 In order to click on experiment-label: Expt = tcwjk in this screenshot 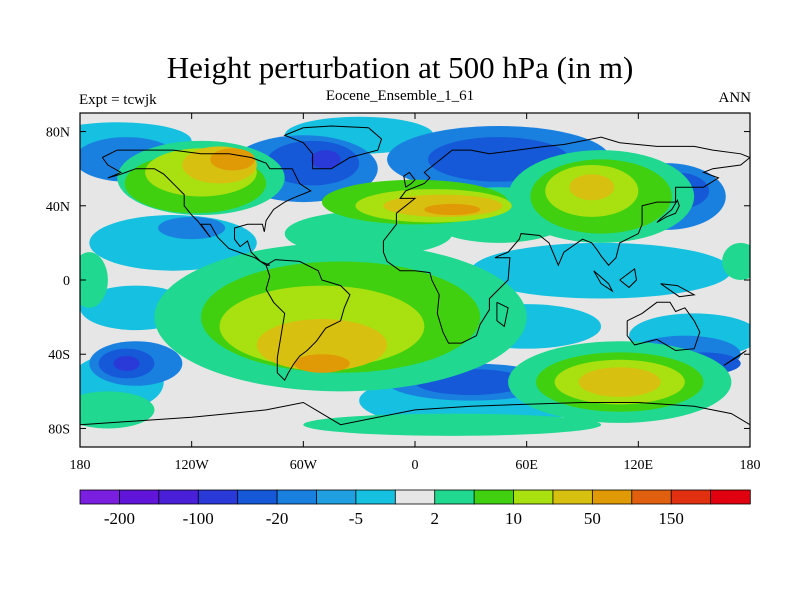, I will do `click(118, 100)`.